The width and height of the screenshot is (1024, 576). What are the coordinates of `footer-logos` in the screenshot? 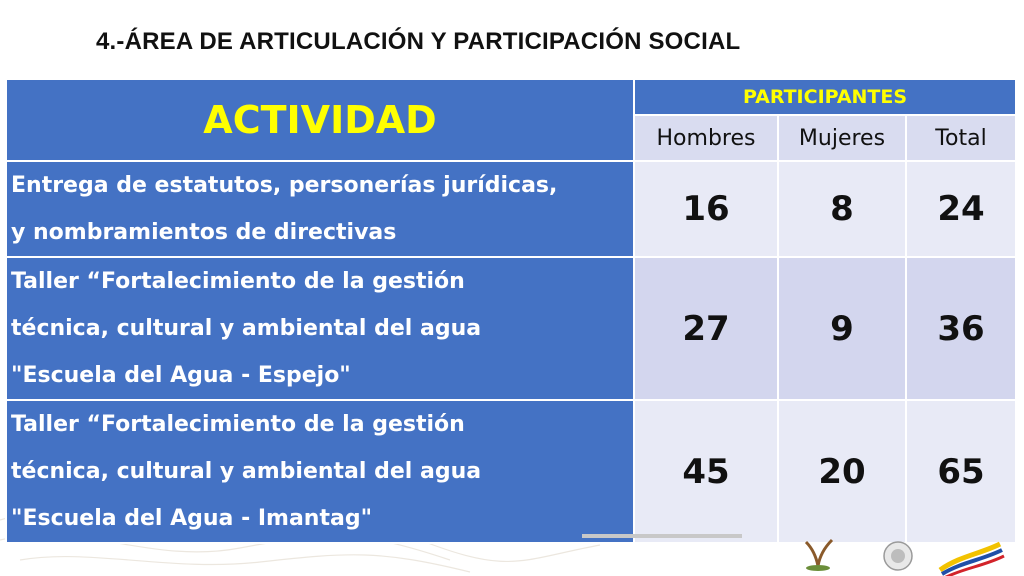 It's located at (793, 555).